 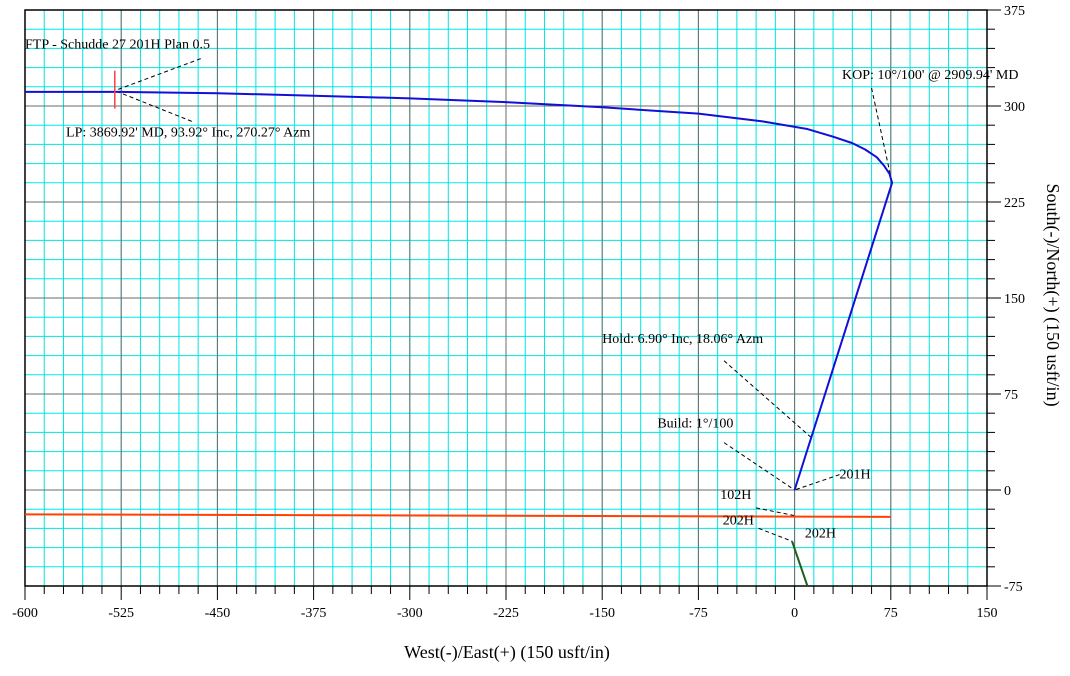 What do you see at coordinates (930, 75) in the screenshot?
I see `annotation-label: KOP: 10°/100' @ 2909.94' MD` at bounding box center [930, 75].